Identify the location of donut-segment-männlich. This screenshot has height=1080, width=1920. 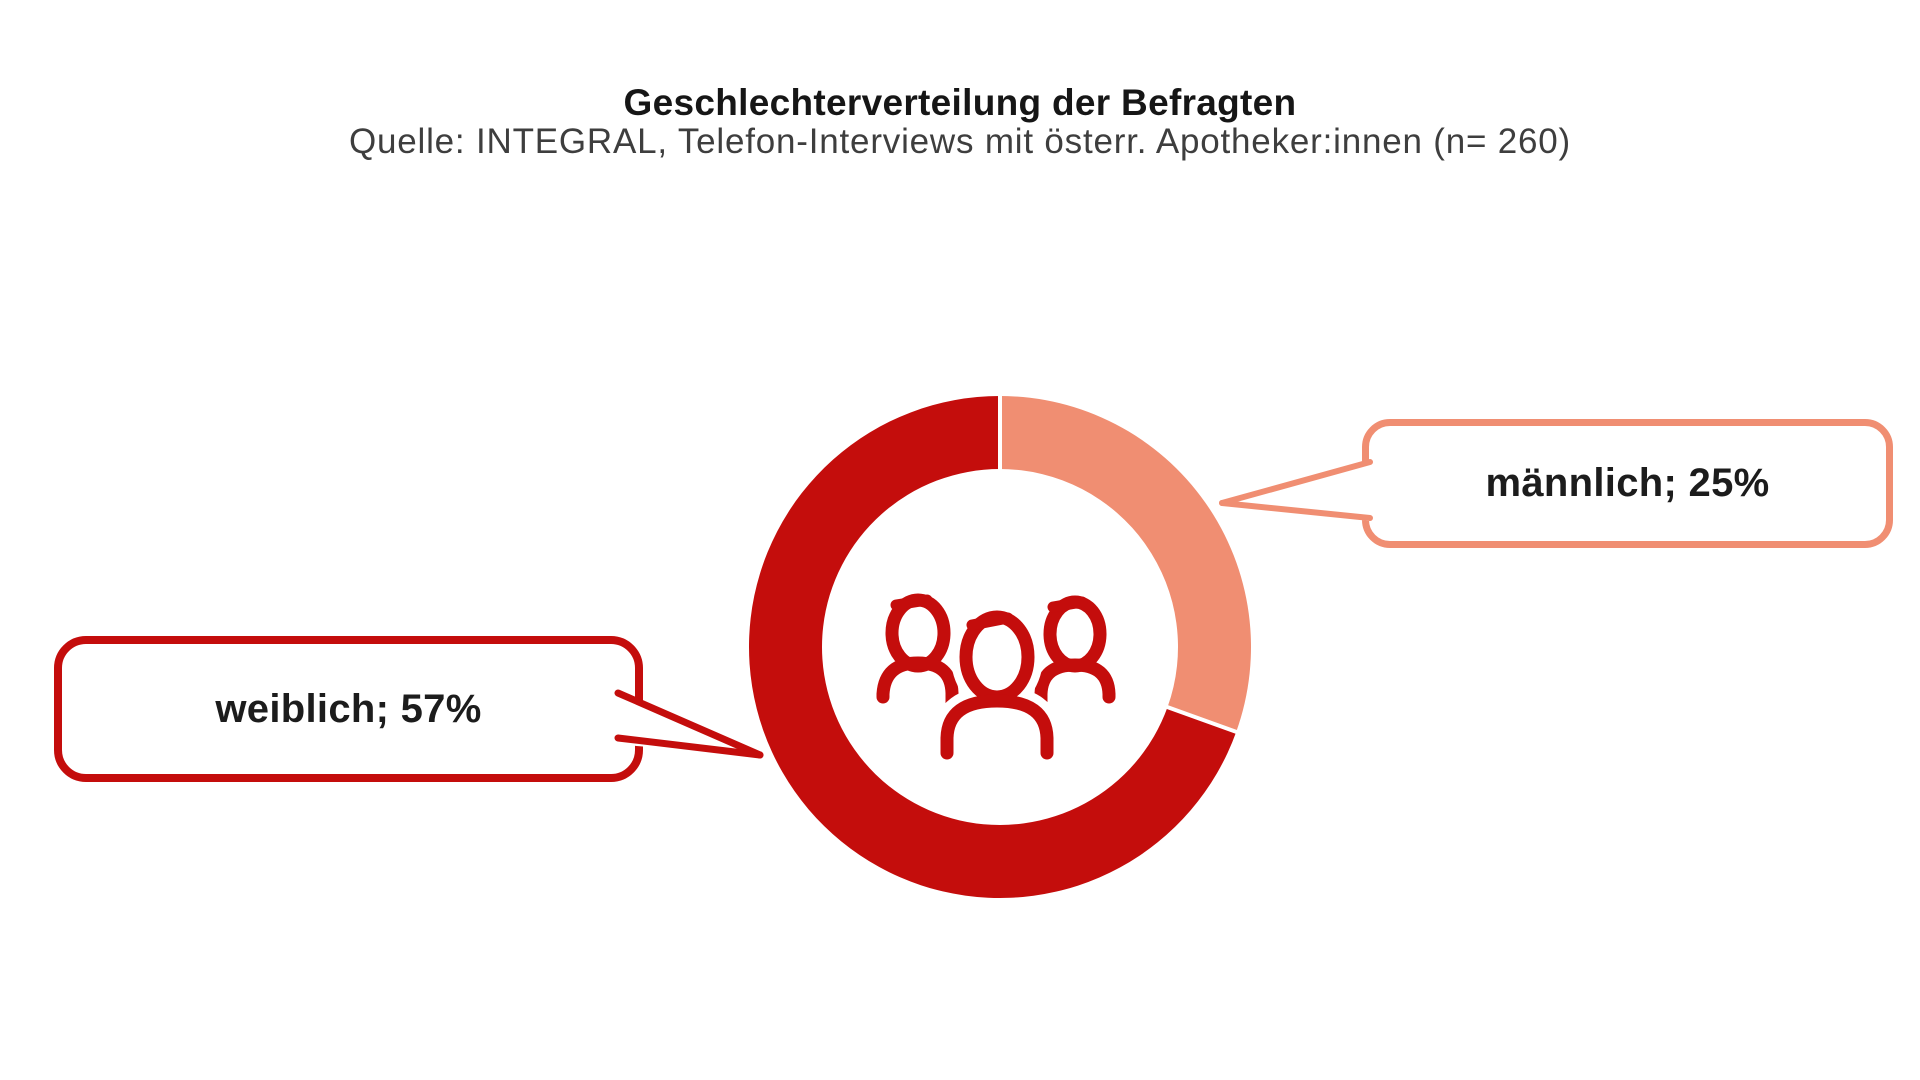
(1125, 564).